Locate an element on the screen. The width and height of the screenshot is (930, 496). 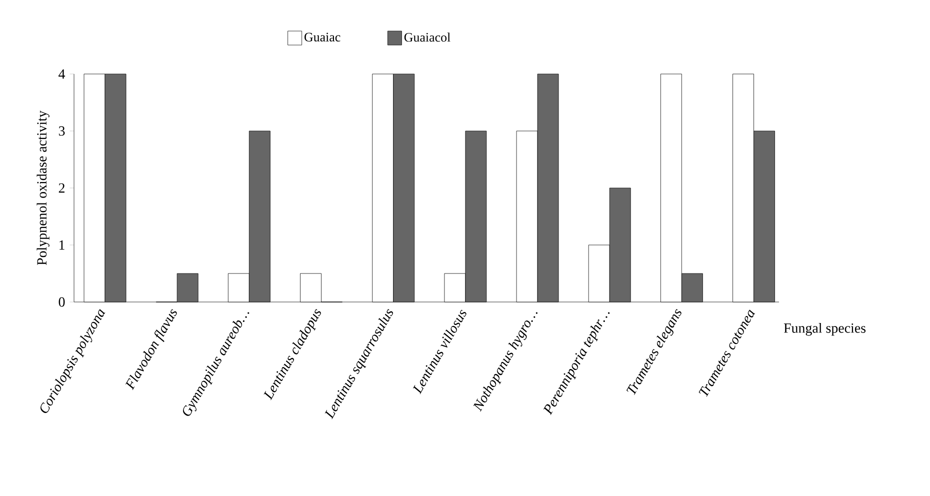
legend-label: Guaiac is located at coordinates (322, 37).